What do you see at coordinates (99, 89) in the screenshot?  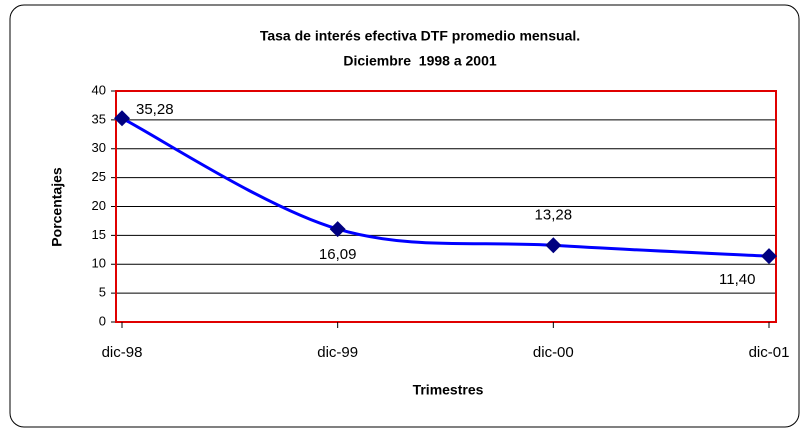 I see `y-tick-label: 40` at bounding box center [99, 89].